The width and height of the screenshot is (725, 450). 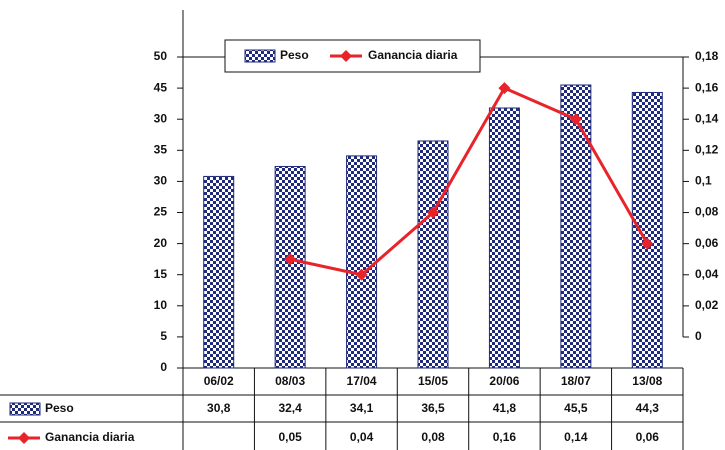 What do you see at coordinates (433, 381) in the screenshot?
I see `x-tick-label: 15/05` at bounding box center [433, 381].